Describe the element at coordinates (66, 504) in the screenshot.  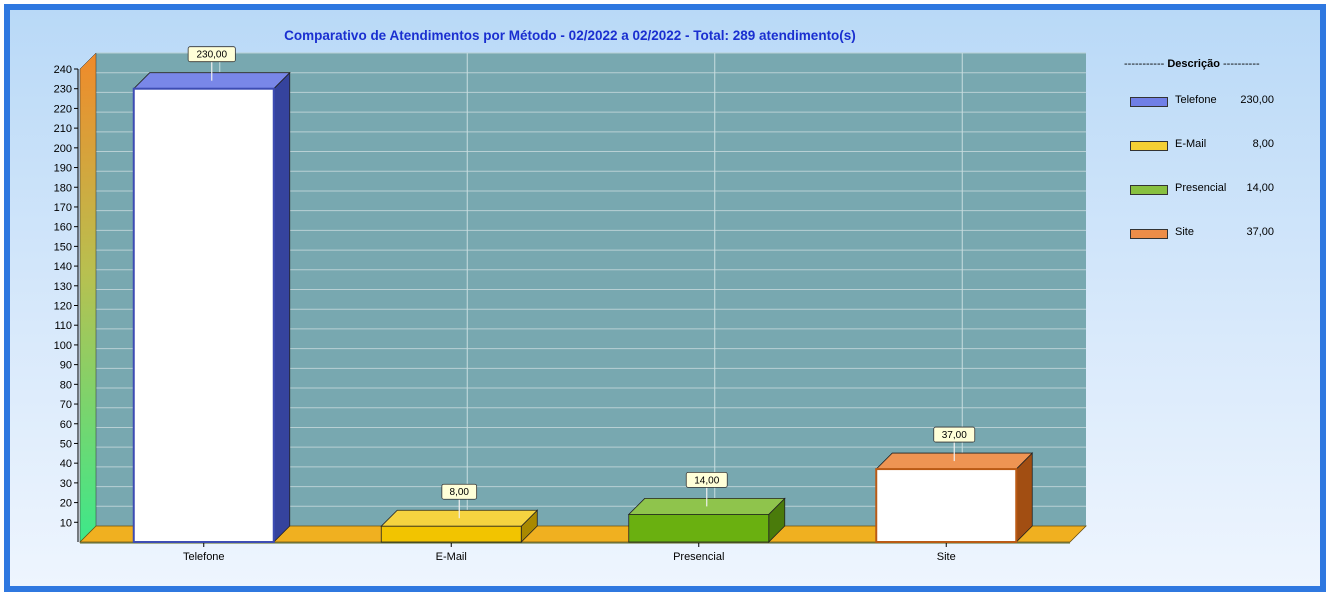
I see `y-tick-label: 20` at that location.